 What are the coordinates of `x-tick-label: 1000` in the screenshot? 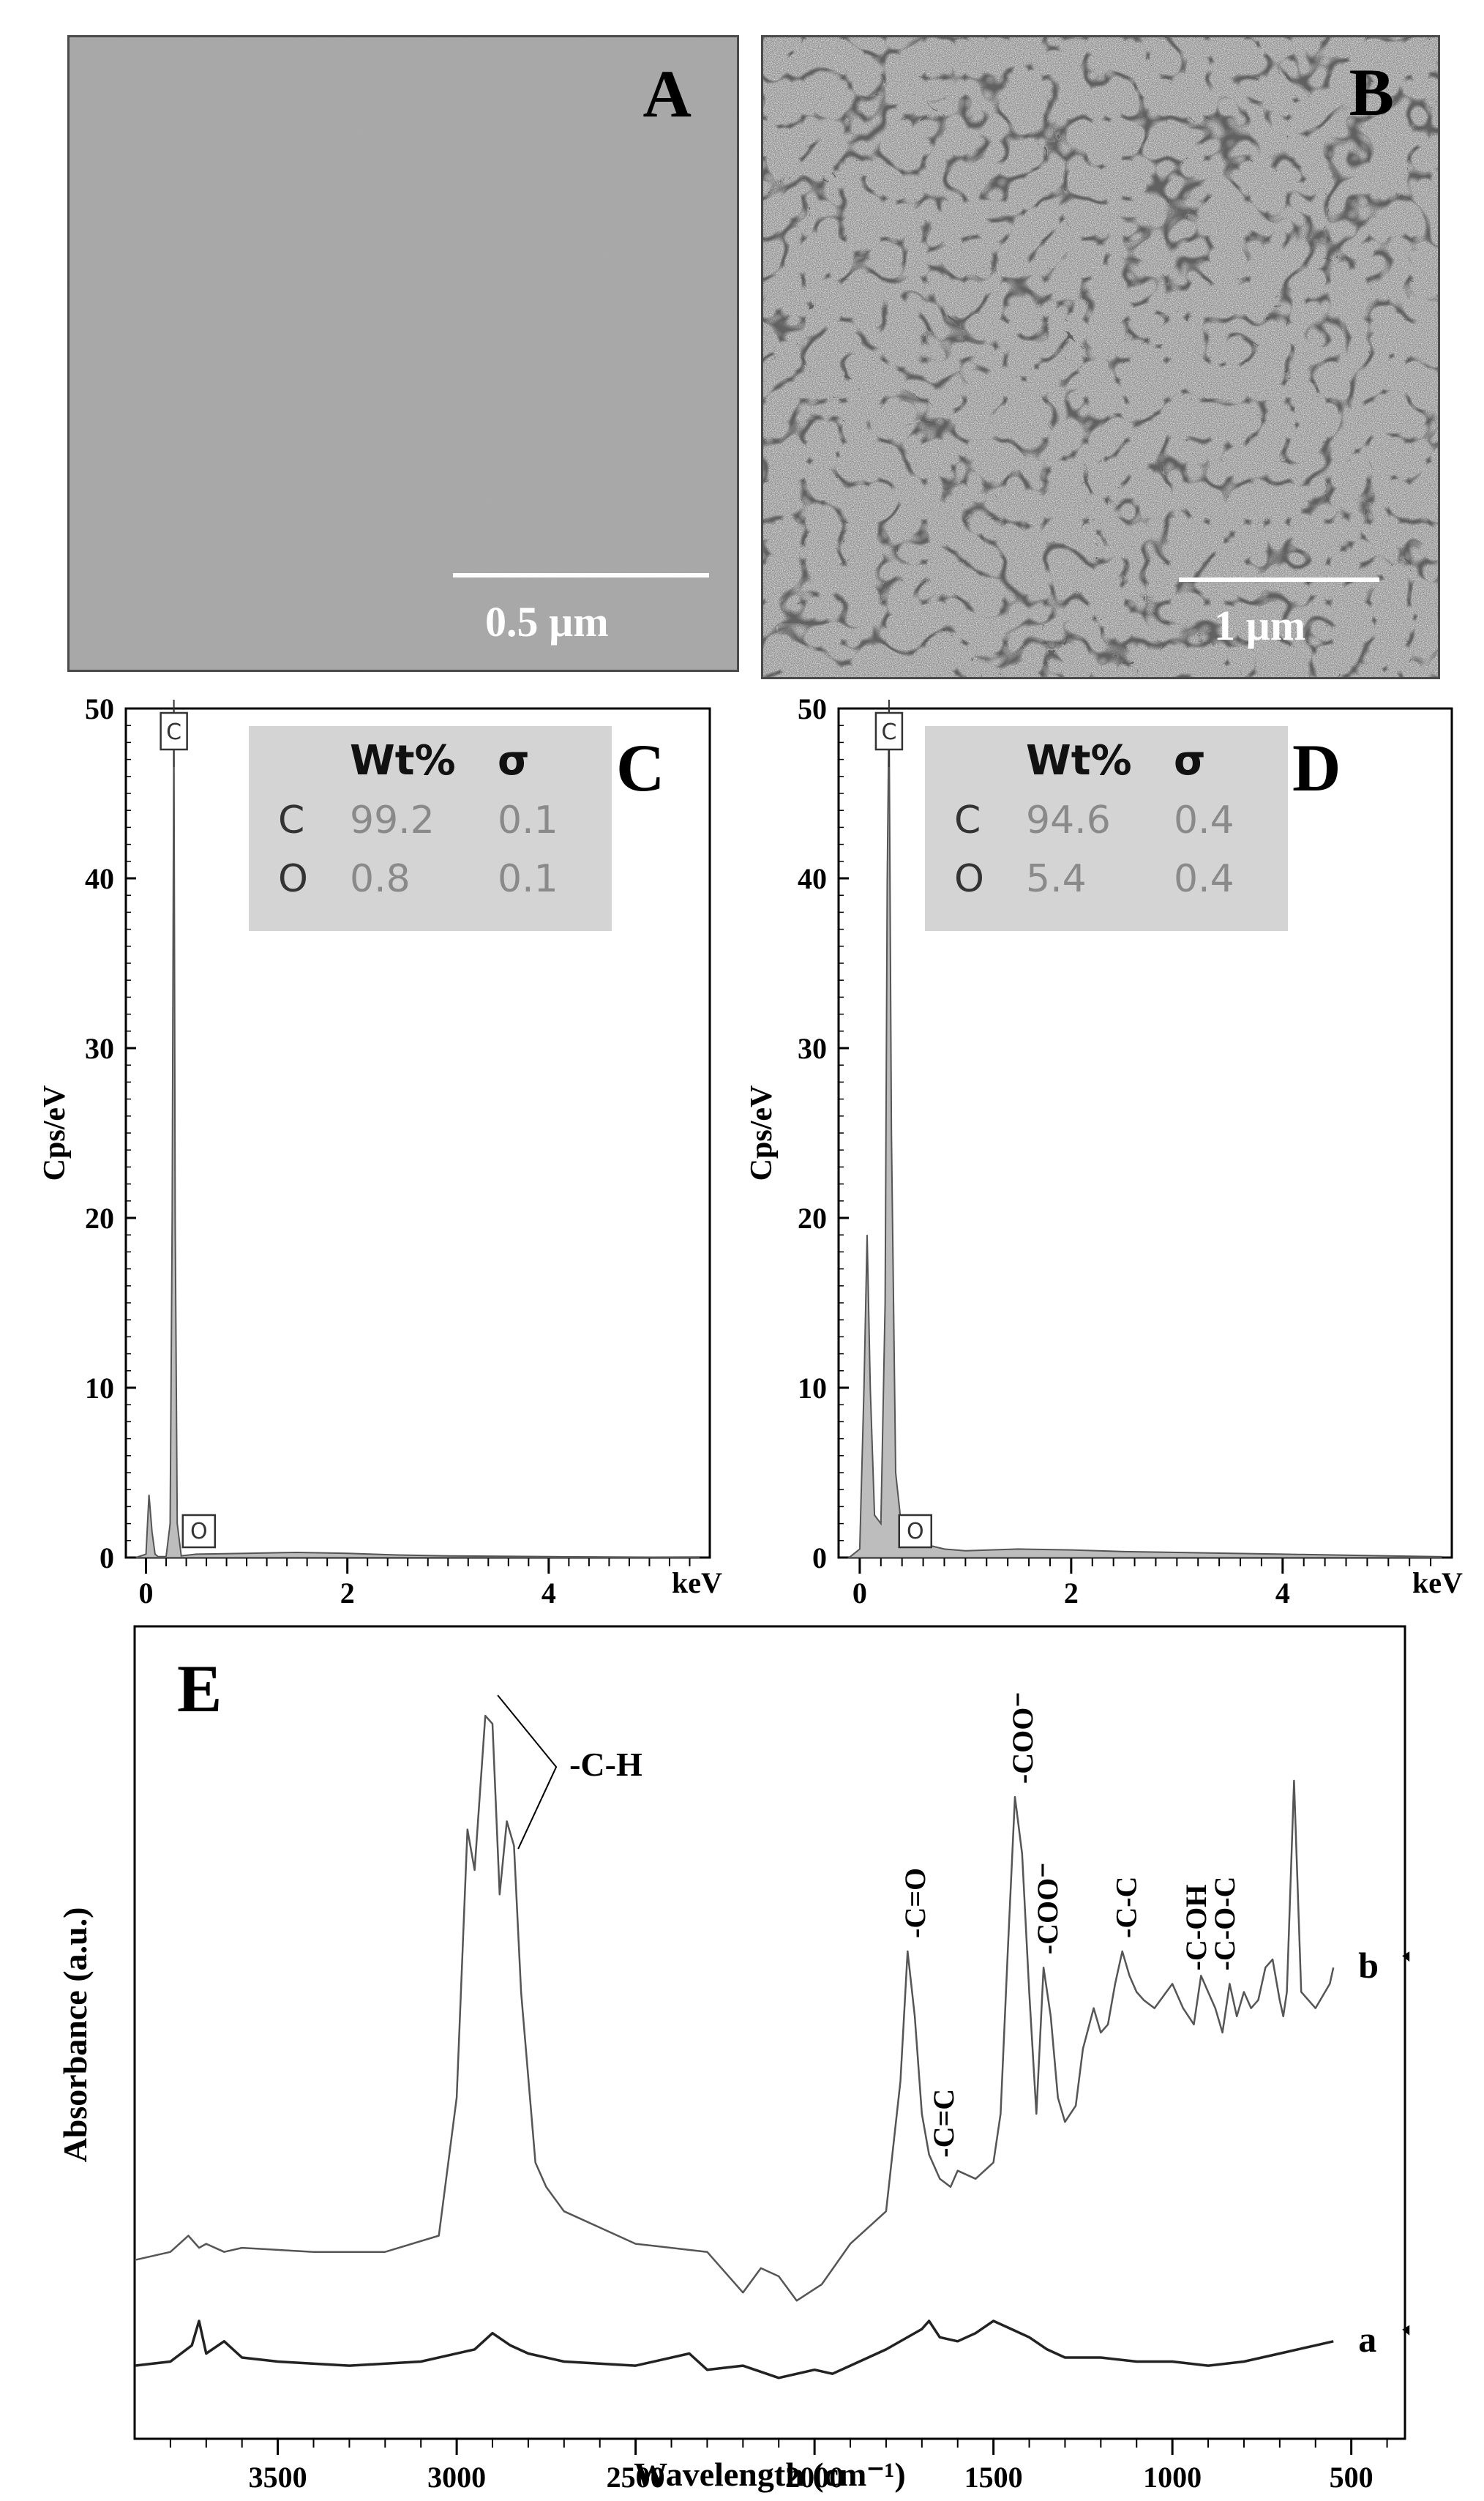 It's located at (1172, 2477).